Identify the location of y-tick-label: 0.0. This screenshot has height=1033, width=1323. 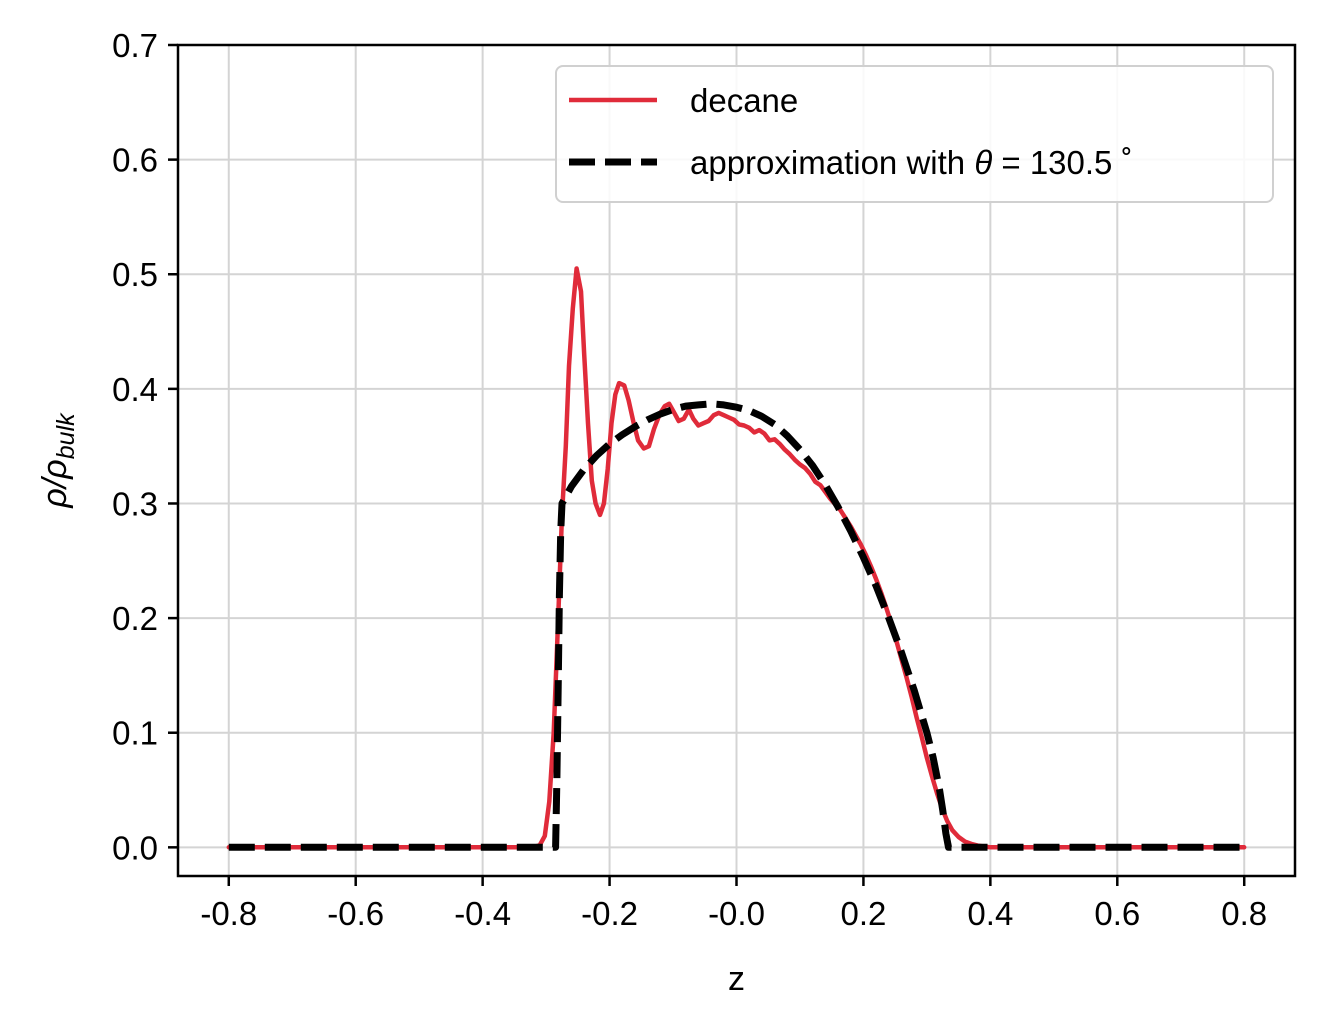
(135, 847).